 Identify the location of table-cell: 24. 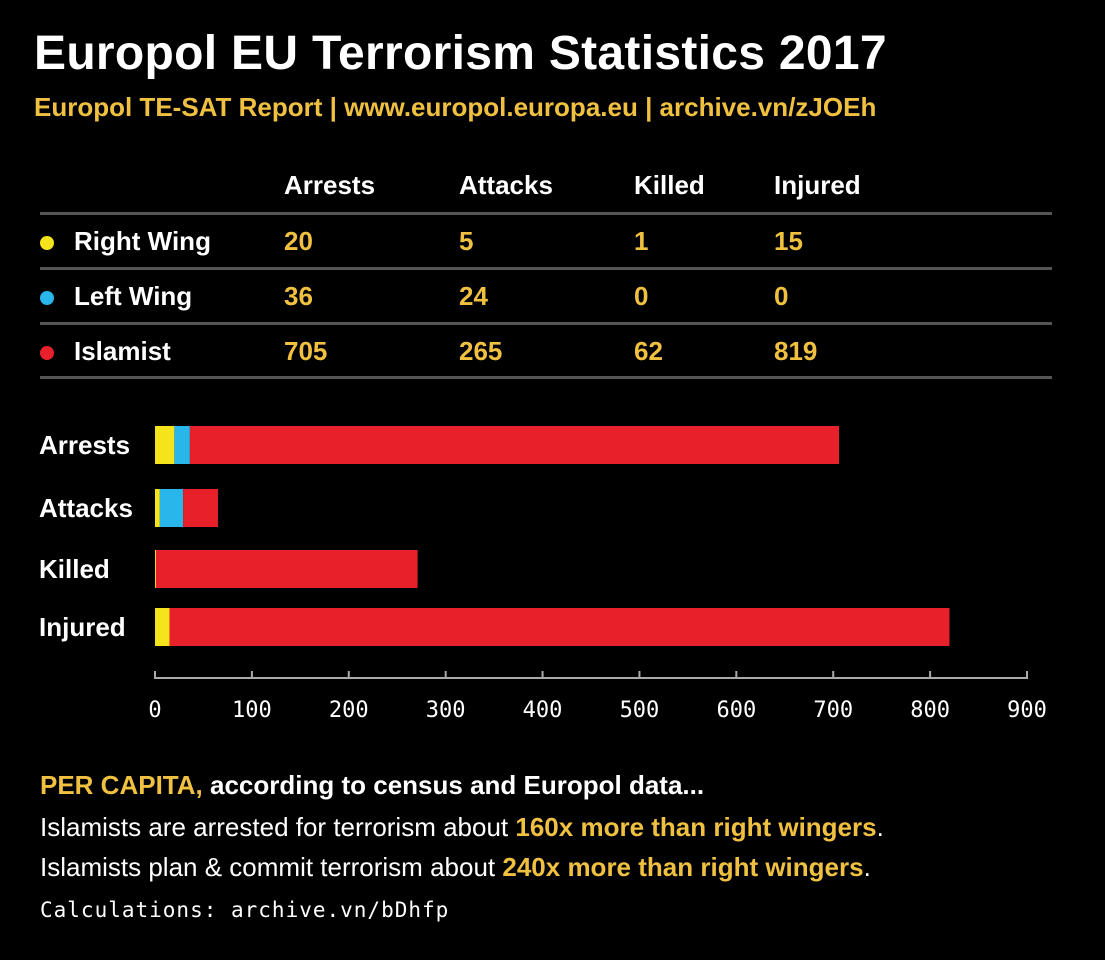
(473, 296).